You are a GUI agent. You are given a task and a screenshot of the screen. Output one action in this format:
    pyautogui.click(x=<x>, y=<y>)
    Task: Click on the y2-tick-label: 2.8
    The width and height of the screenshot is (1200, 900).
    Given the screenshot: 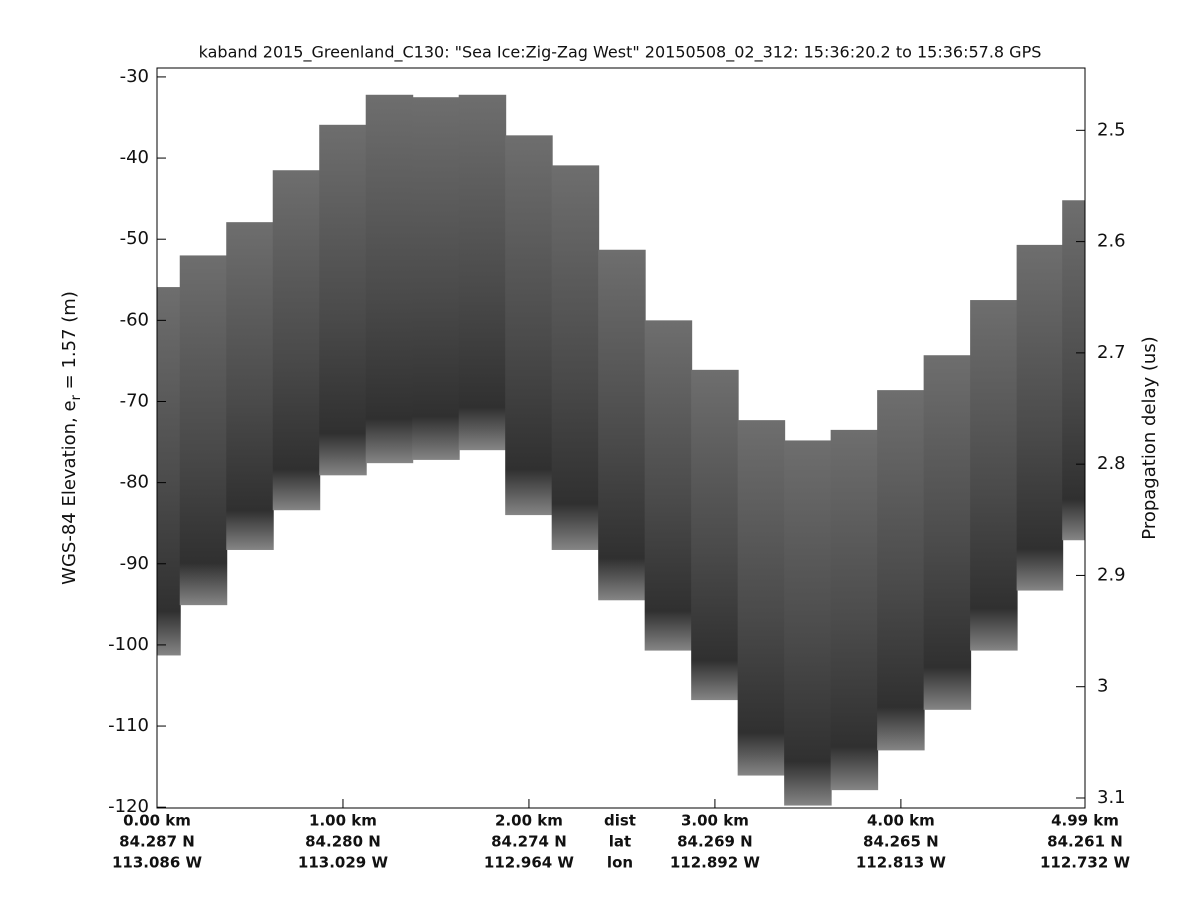 What is the action you would take?
    pyautogui.click(x=1111, y=463)
    